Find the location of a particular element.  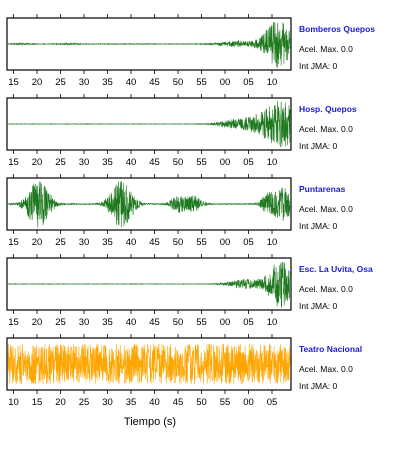

station-name: Bomberos Quepos is located at coordinates (337, 29).